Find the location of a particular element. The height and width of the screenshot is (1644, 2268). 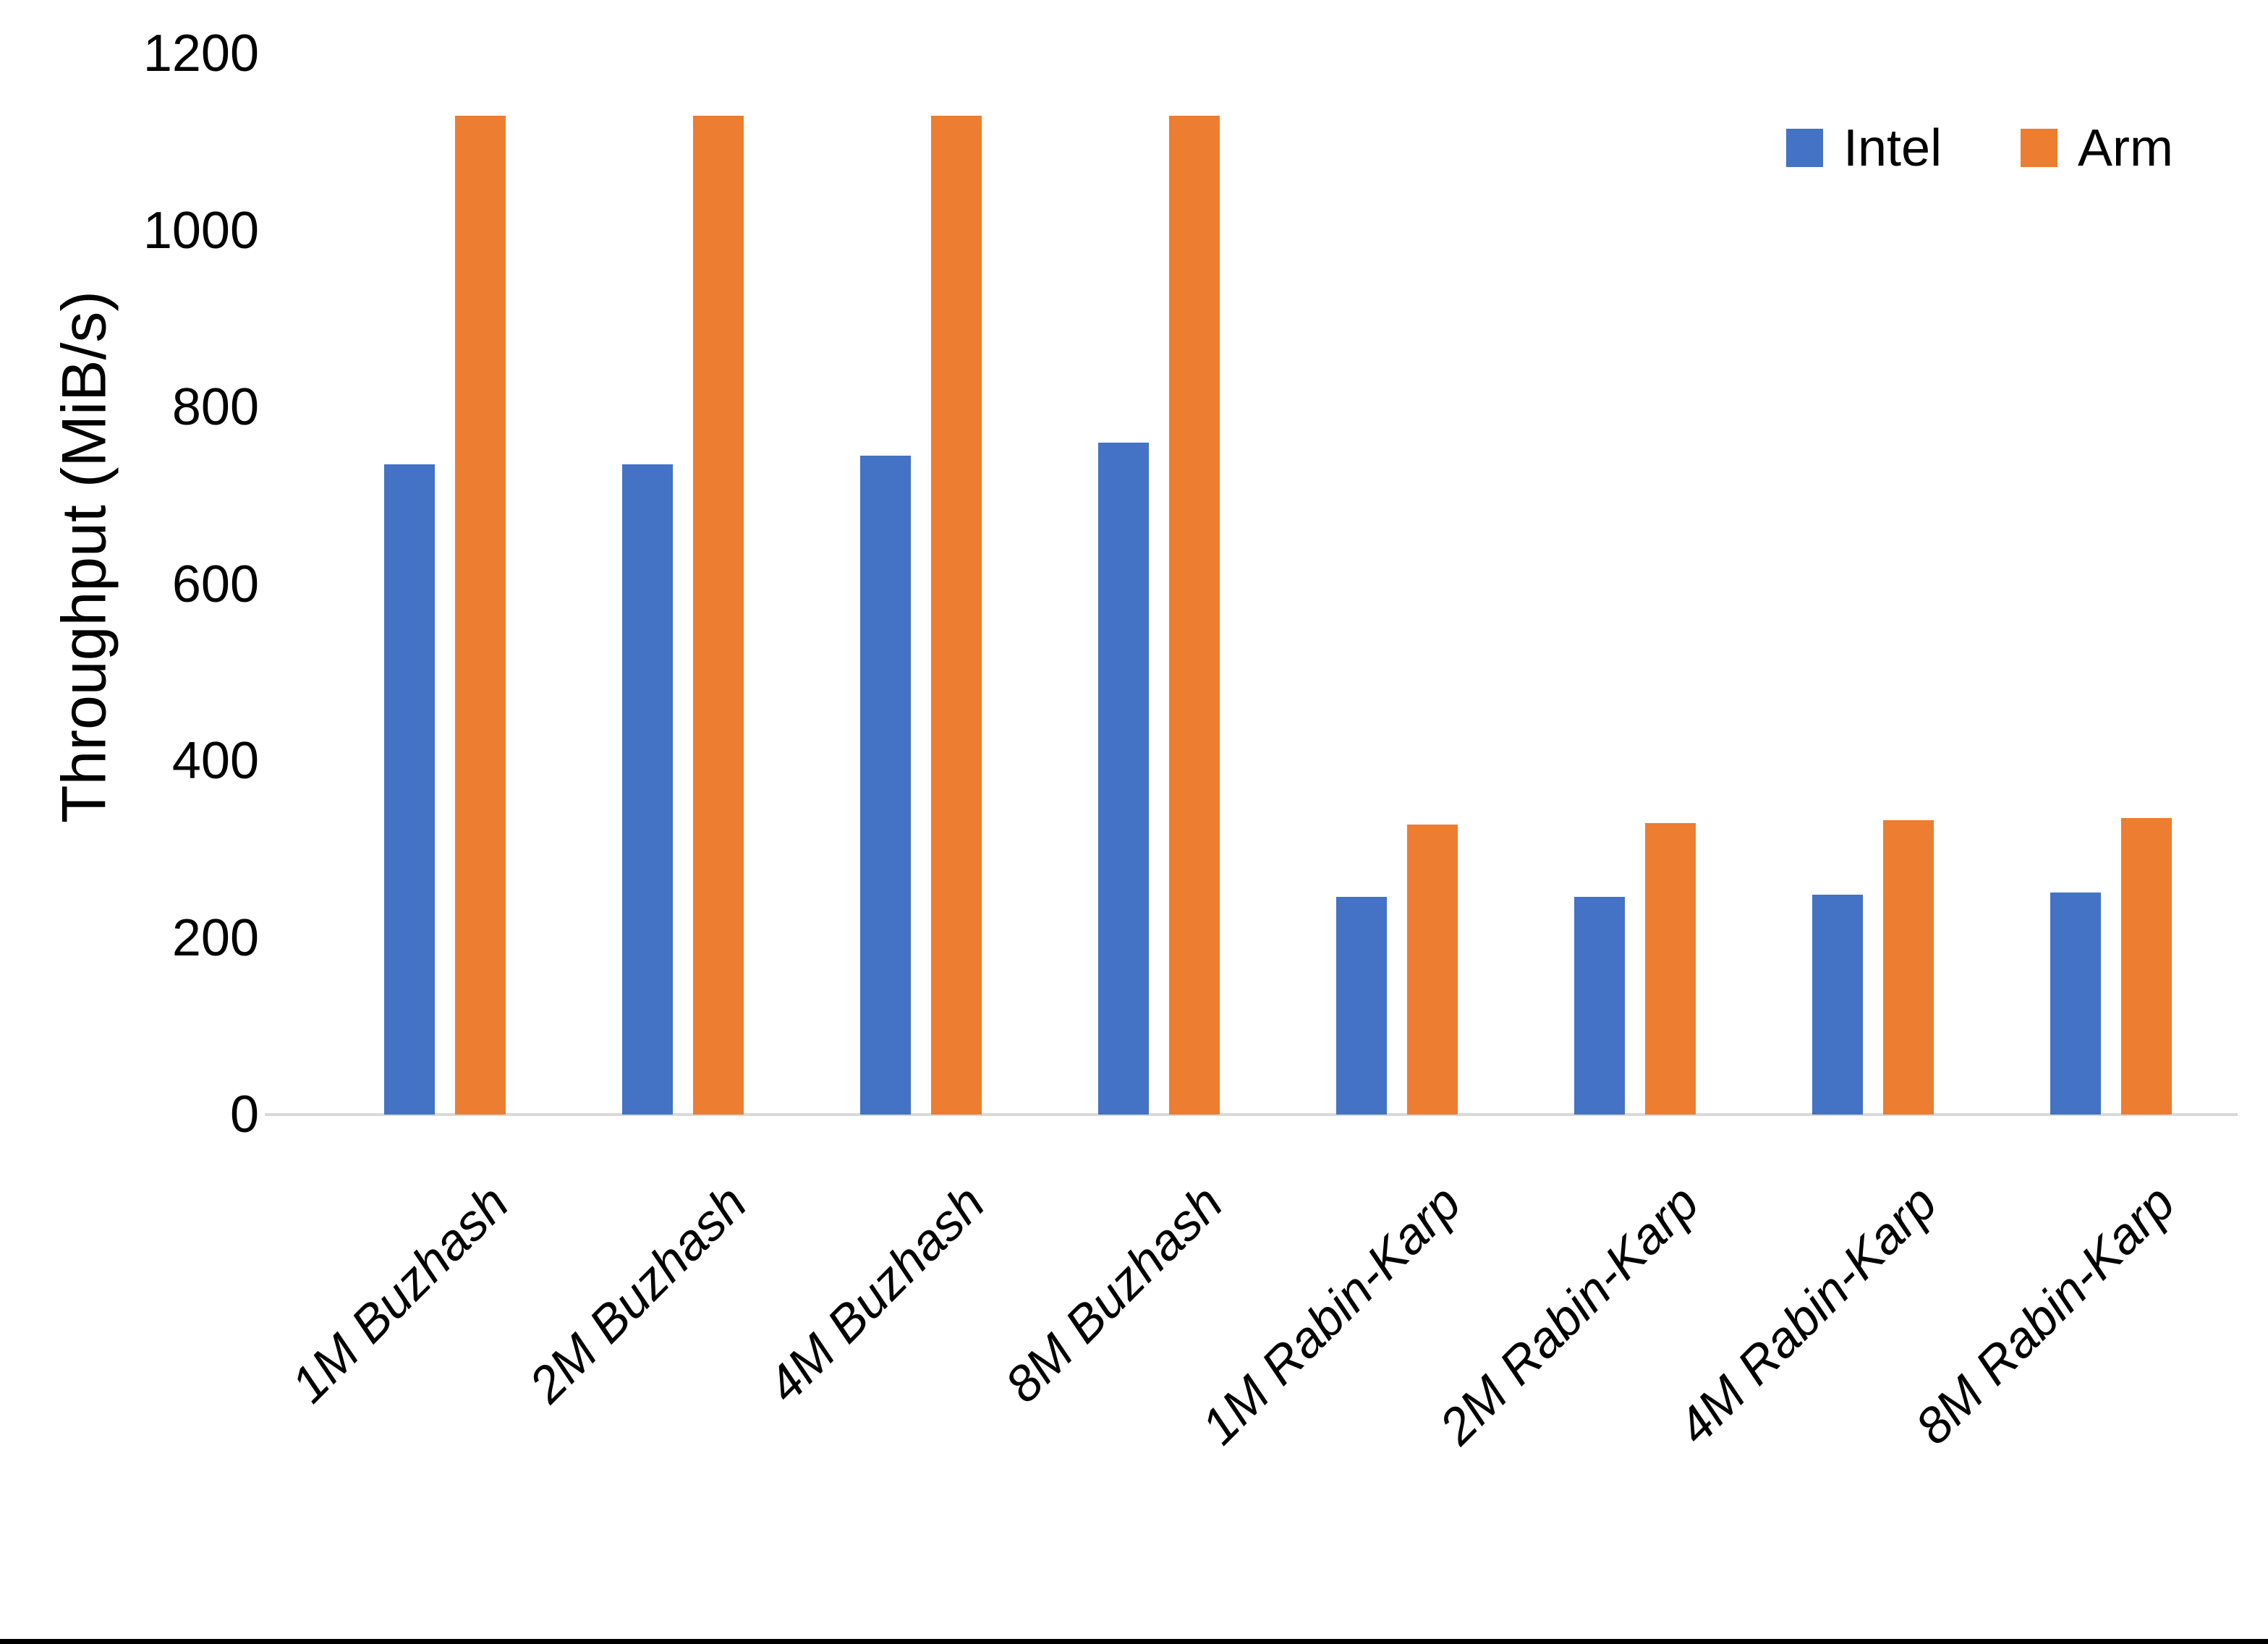

y-tick-label-800: 800 is located at coordinates (215, 407).